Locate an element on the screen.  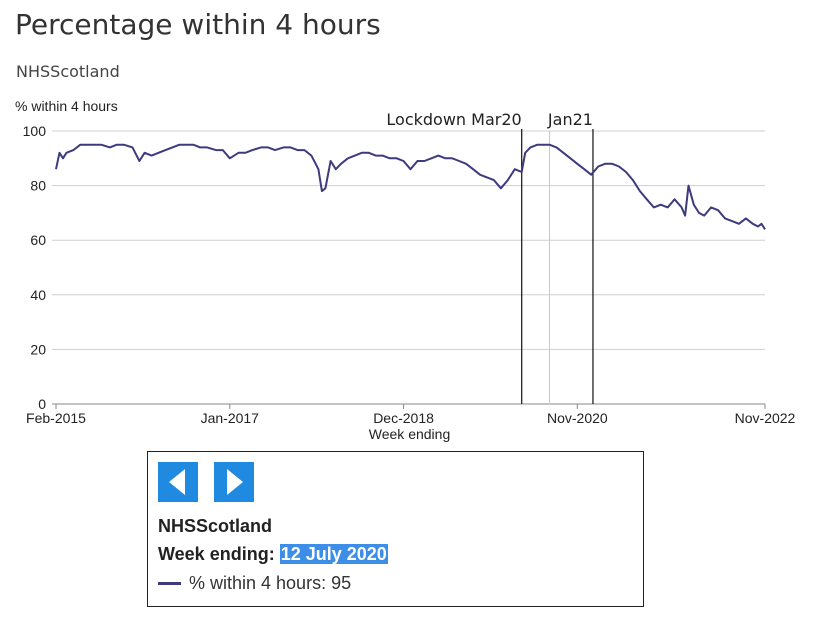
tooltip-value-row: % within 4 hours: 95 is located at coordinates (254, 583).